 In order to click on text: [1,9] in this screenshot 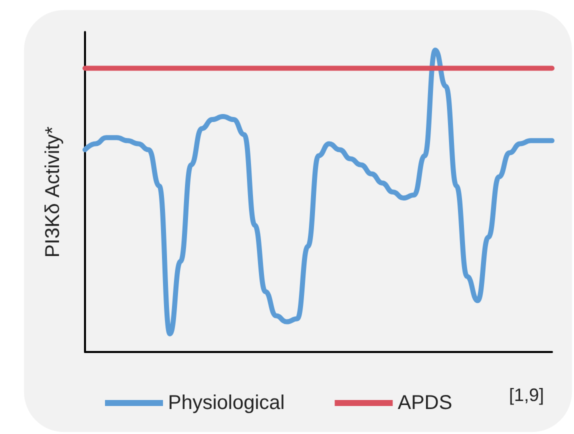, I will do `click(526, 395)`.